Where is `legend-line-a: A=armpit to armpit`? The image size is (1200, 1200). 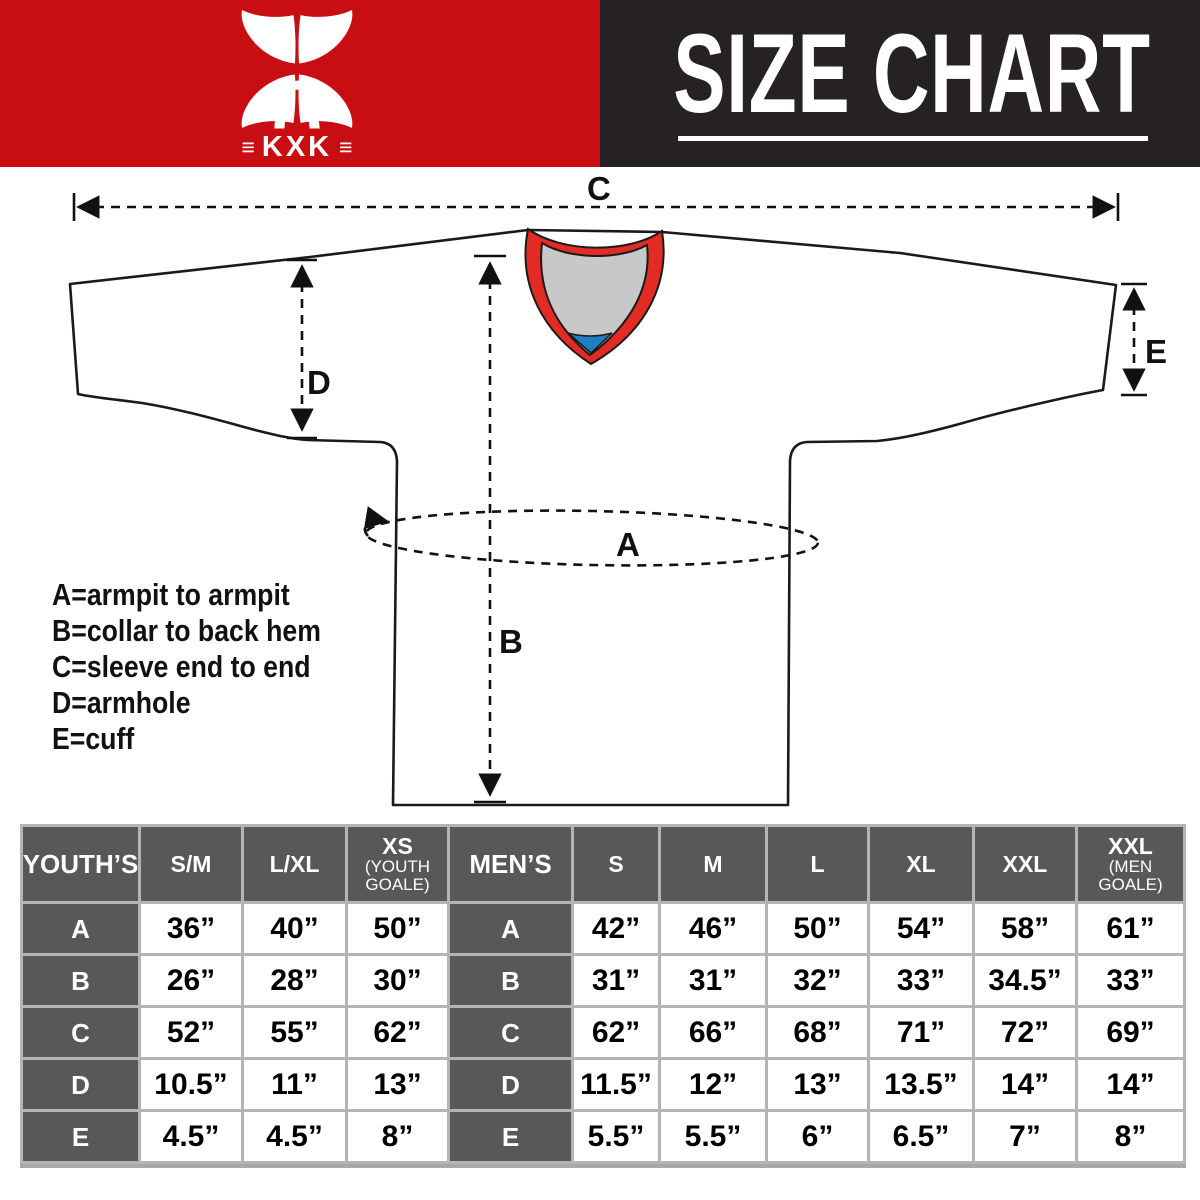
legend-line-a: A=armpit to armpit is located at coordinates (171, 594).